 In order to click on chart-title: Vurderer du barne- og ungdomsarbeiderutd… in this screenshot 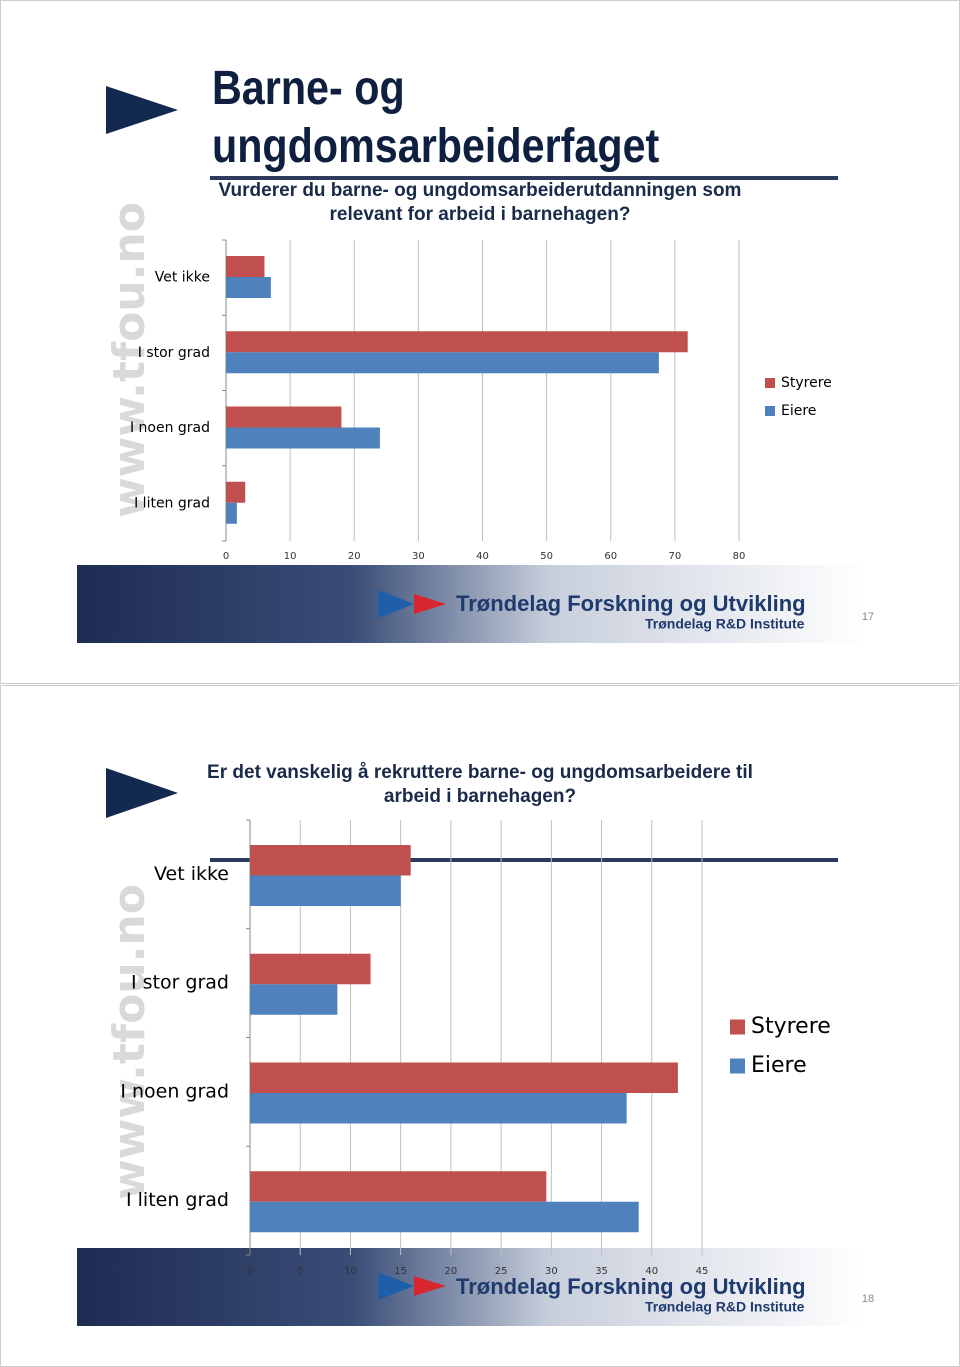, I will do `click(480, 202)`.